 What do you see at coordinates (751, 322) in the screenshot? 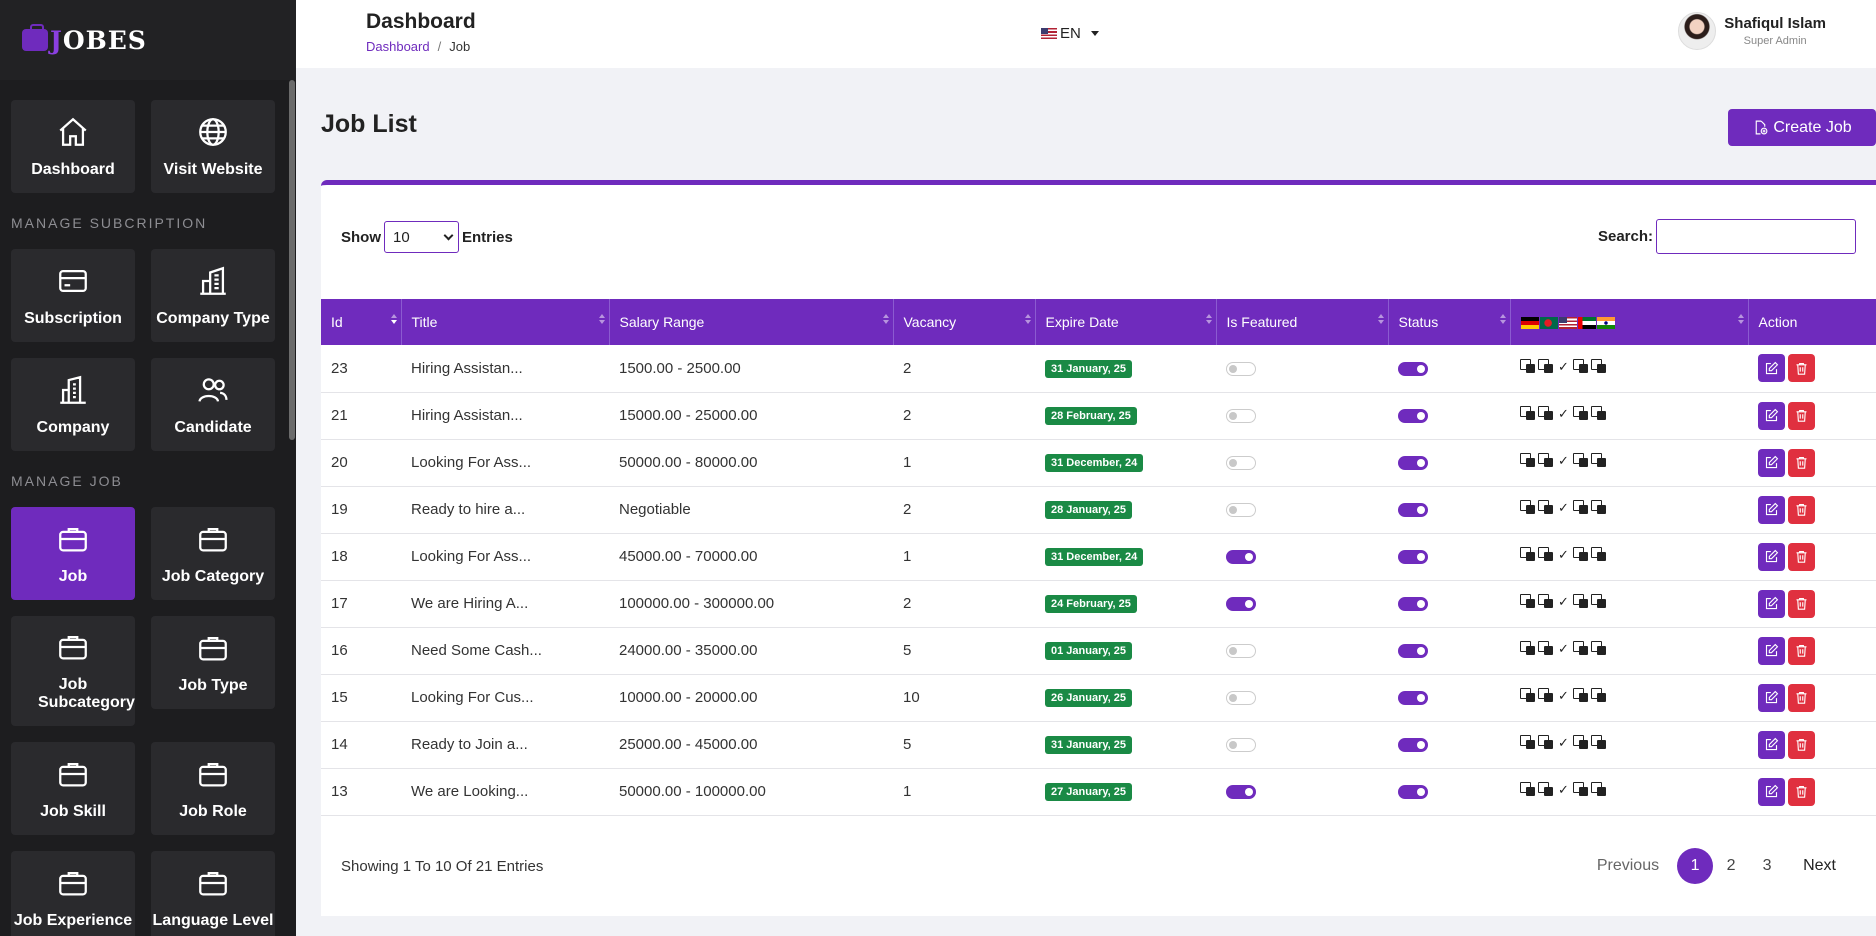
I see `column-header-salary-range: Salary Range` at bounding box center [751, 322].